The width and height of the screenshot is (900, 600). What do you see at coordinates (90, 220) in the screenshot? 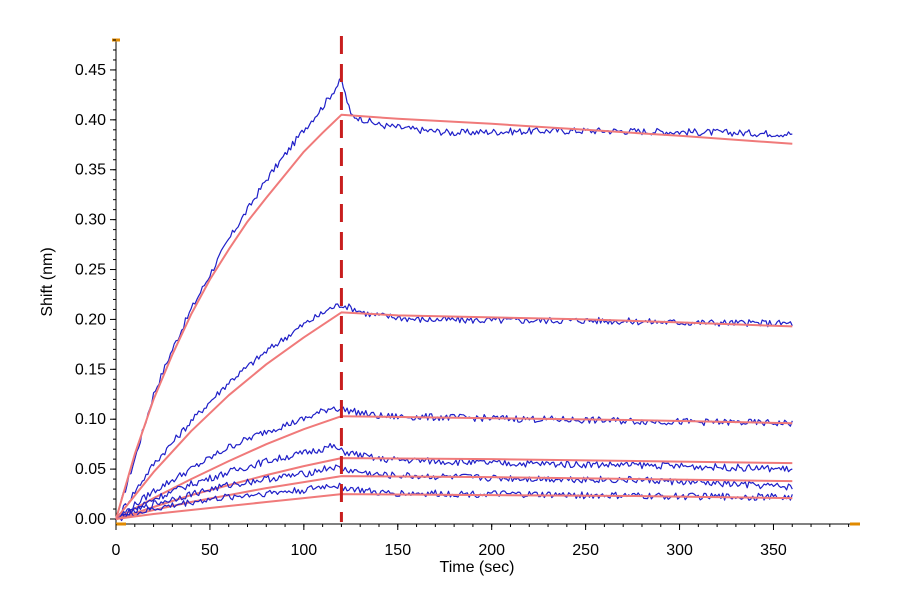
I see `y-tick-label: 0.30` at bounding box center [90, 220].